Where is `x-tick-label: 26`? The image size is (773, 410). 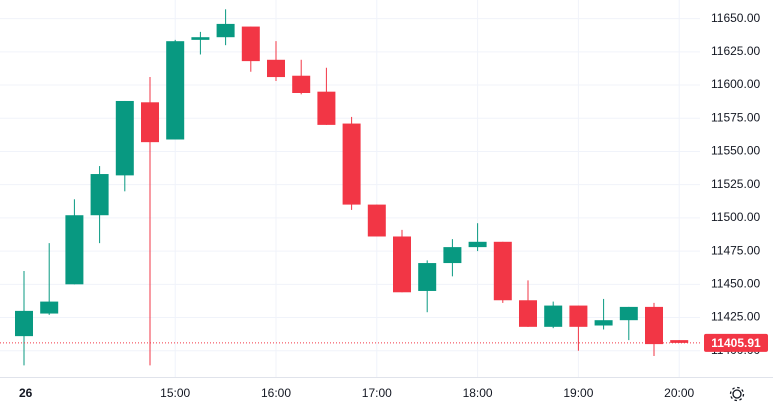 x-tick-label: 26 is located at coordinates (26, 393).